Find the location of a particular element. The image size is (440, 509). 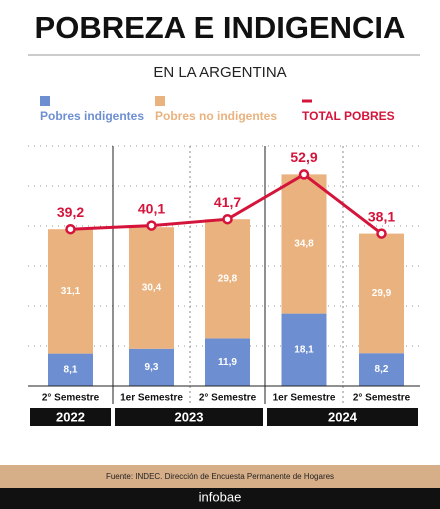

value-label: 11,9 is located at coordinates (227, 362).